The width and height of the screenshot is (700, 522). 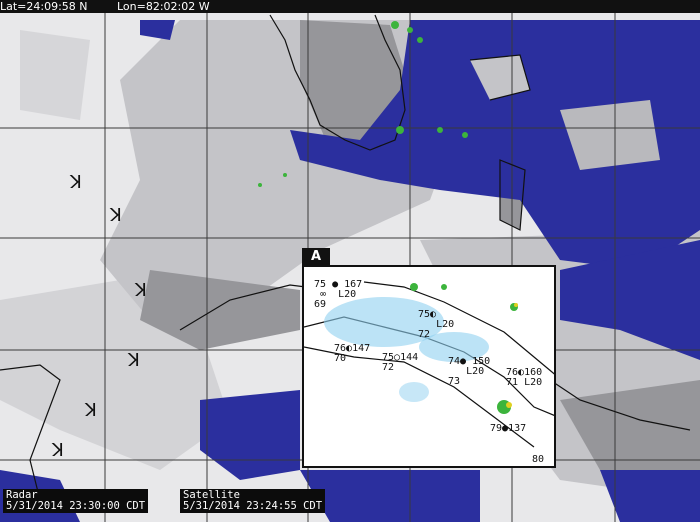 I want to click on station-model: 76◐160 71 L20, so click(x=524, y=377).